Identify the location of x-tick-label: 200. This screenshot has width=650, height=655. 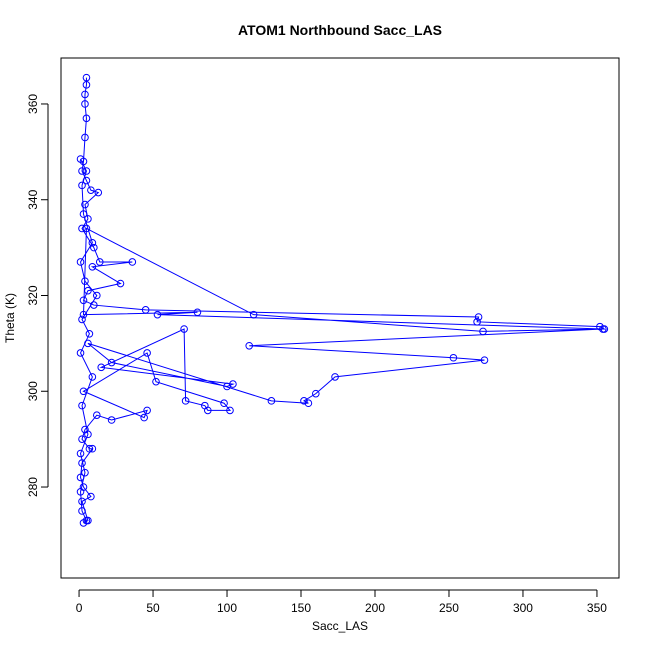
(375, 608).